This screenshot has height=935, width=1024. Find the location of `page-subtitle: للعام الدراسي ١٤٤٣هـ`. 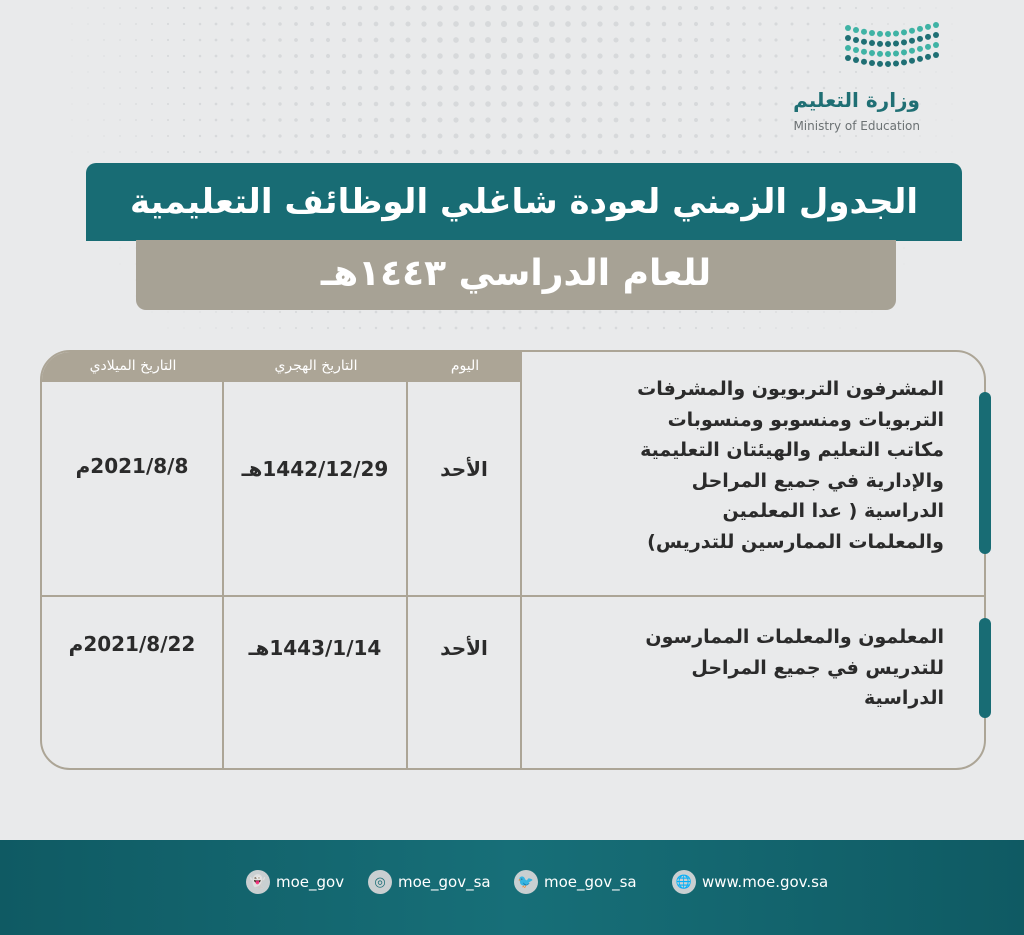

page-subtitle: للعام الدراسي ١٤٤٣هـ is located at coordinates (516, 275).